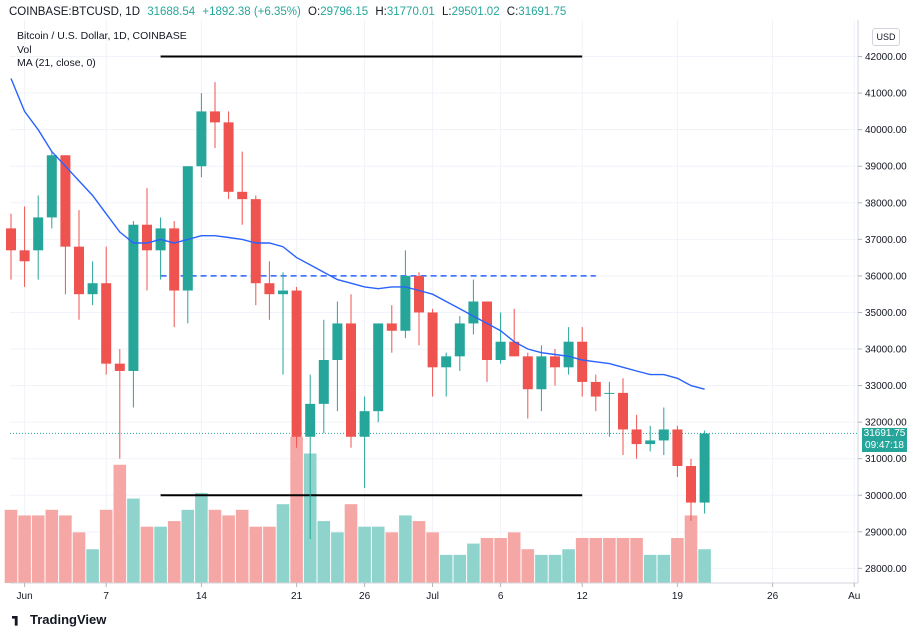  I want to click on price-tick-label: 28000.00, so click(886, 569).